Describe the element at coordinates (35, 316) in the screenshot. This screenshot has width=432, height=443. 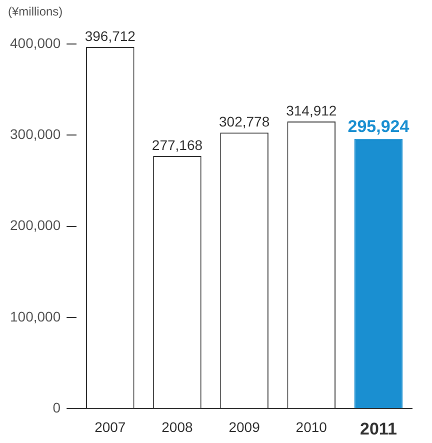
I see `y-tick-label: 100,000` at that location.